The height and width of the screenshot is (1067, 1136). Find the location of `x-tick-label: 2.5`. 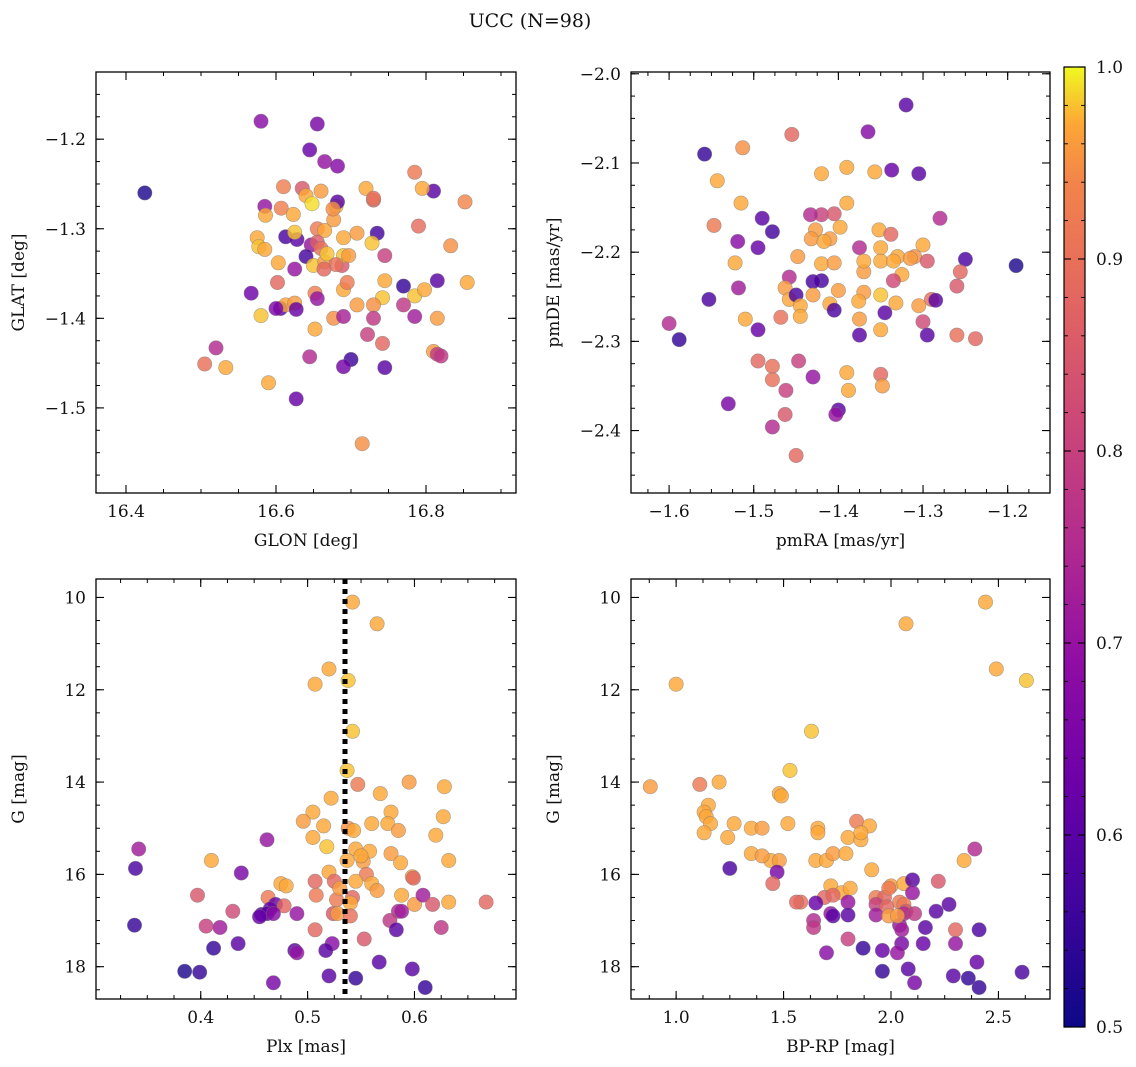

x-tick-label: 2.5 is located at coordinates (998, 1018).